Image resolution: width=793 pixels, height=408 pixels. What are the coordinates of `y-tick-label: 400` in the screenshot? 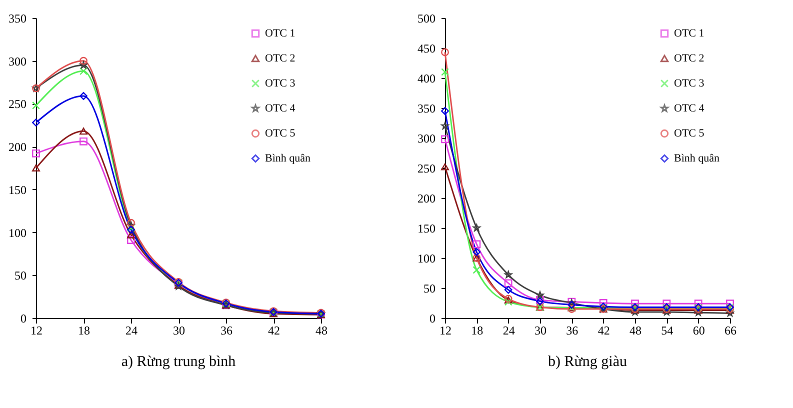 It's located at (427, 79).